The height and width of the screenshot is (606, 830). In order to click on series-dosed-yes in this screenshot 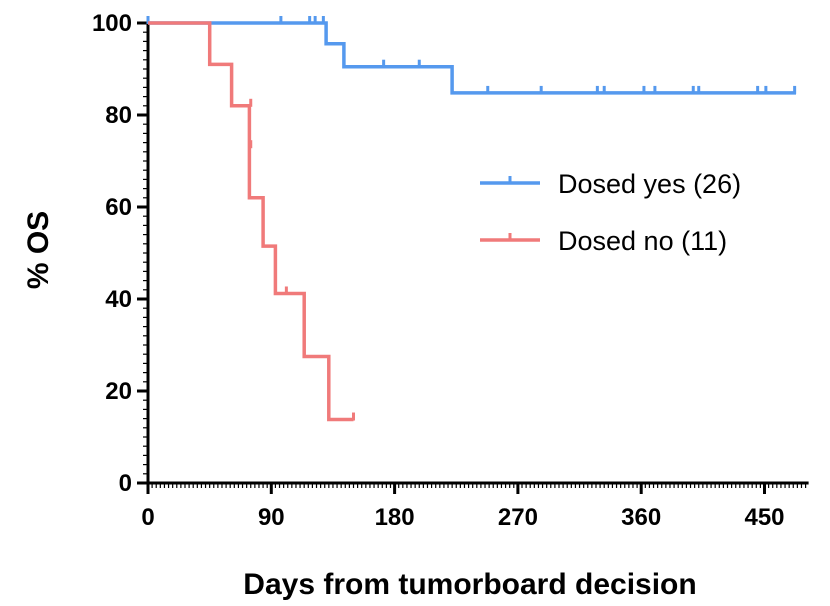, I will do `click(471, 55)`.